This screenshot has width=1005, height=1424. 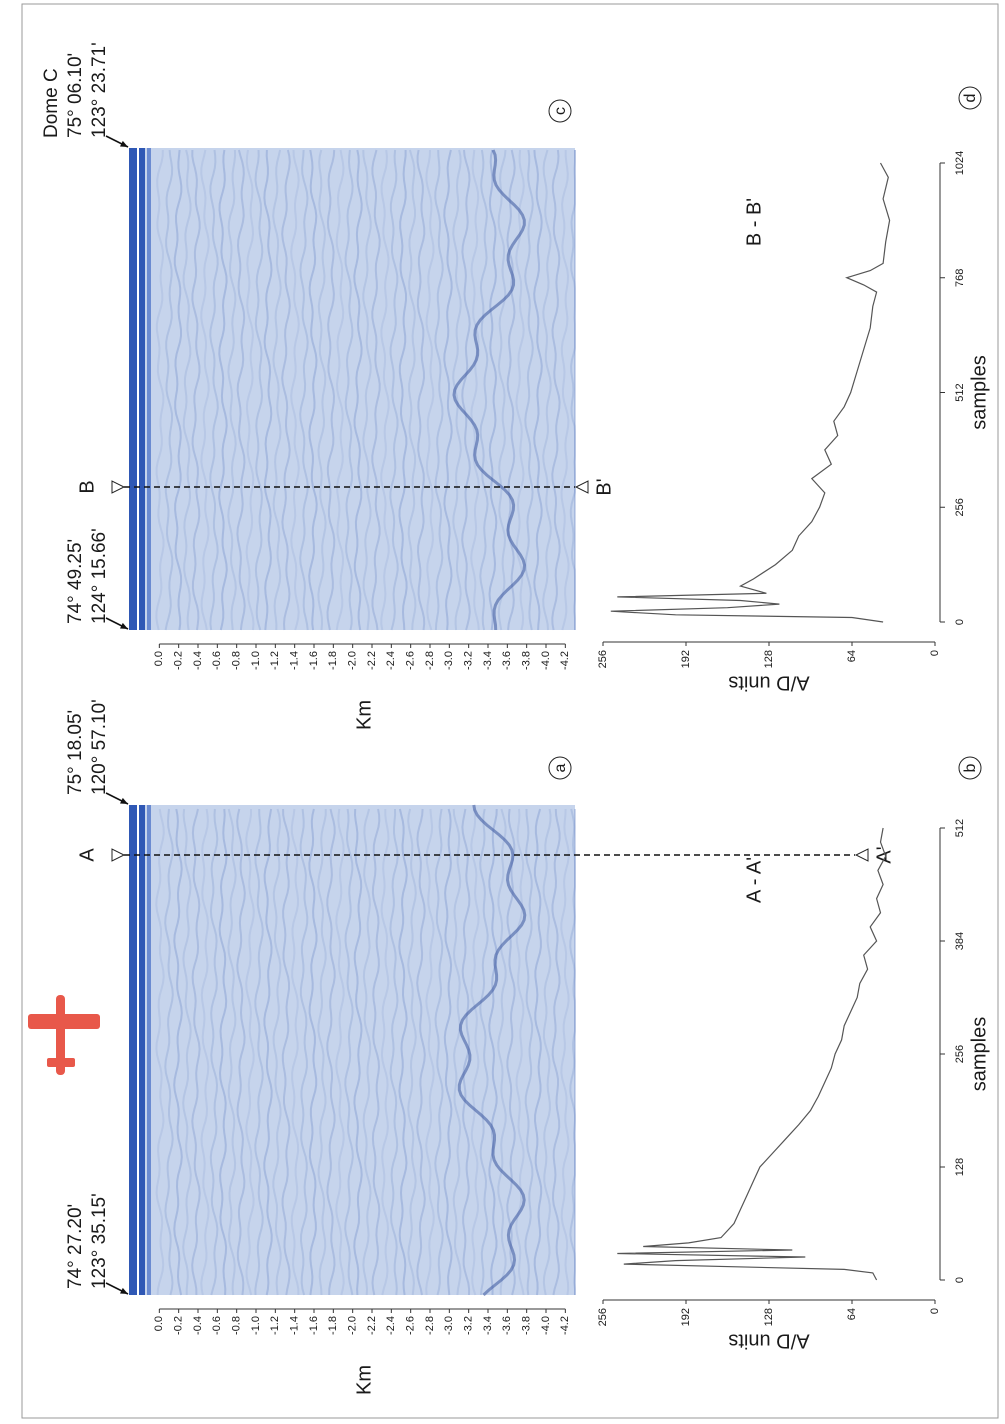 What do you see at coordinates (99, 1241) in the screenshot?
I see `coordinate-label: 123° 35.15'` at bounding box center [99, 1241].